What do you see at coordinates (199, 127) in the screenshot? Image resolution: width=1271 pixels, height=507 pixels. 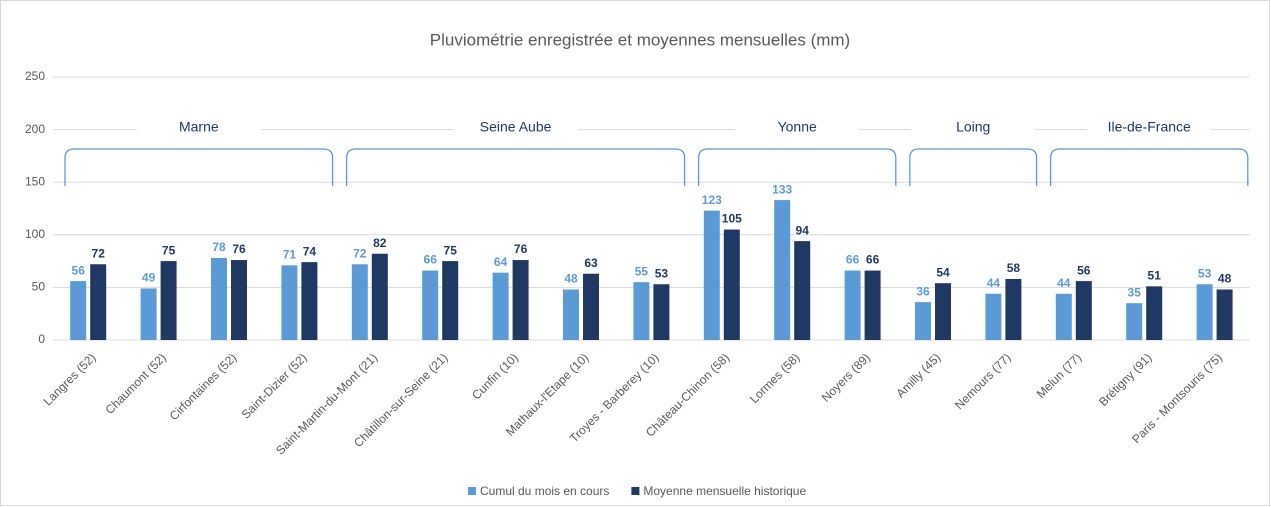 I see `group-label: Marne` at bounding box center [199, 127].